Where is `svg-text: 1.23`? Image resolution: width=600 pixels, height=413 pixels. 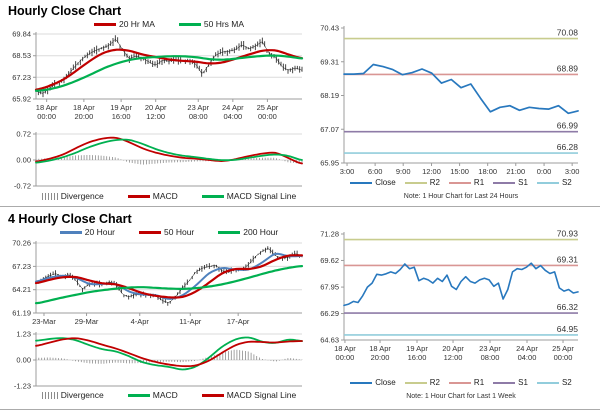 svg-text: 1.23 is located at coordinates (23, 334).